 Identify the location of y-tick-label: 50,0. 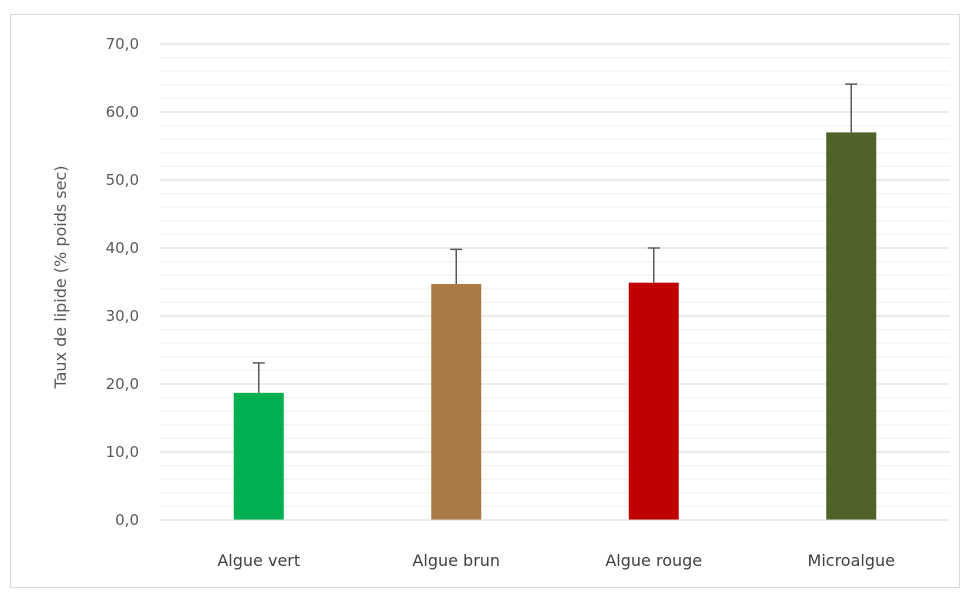
(122, 180).